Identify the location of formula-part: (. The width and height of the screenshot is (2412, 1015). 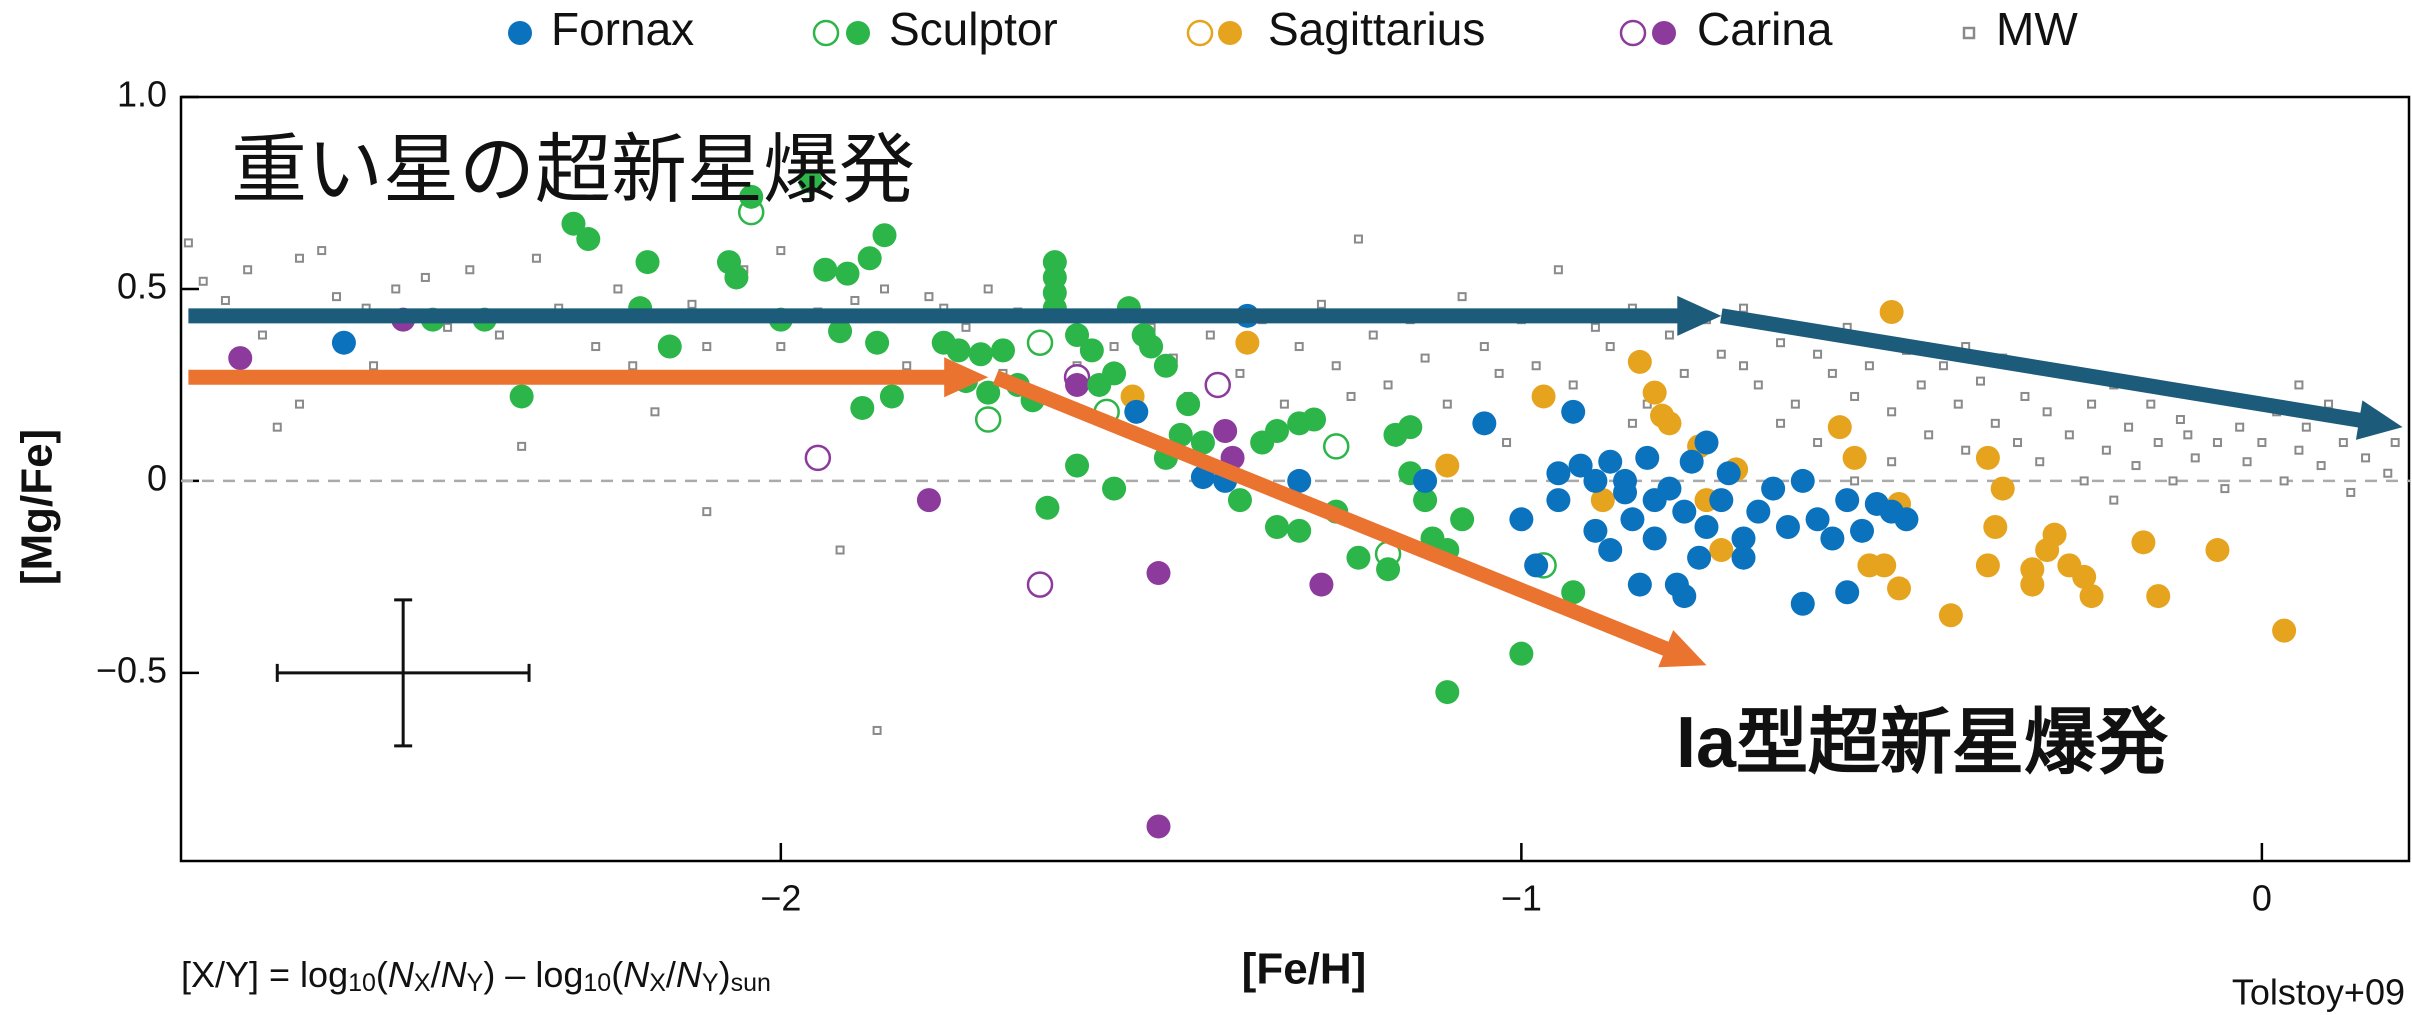
(382, 974).